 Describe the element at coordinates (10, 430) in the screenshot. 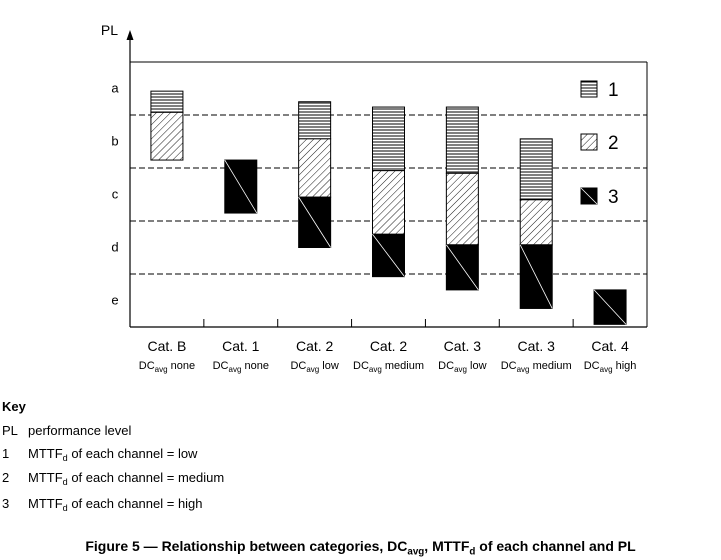

I see `key-symbol: PL` at that location.